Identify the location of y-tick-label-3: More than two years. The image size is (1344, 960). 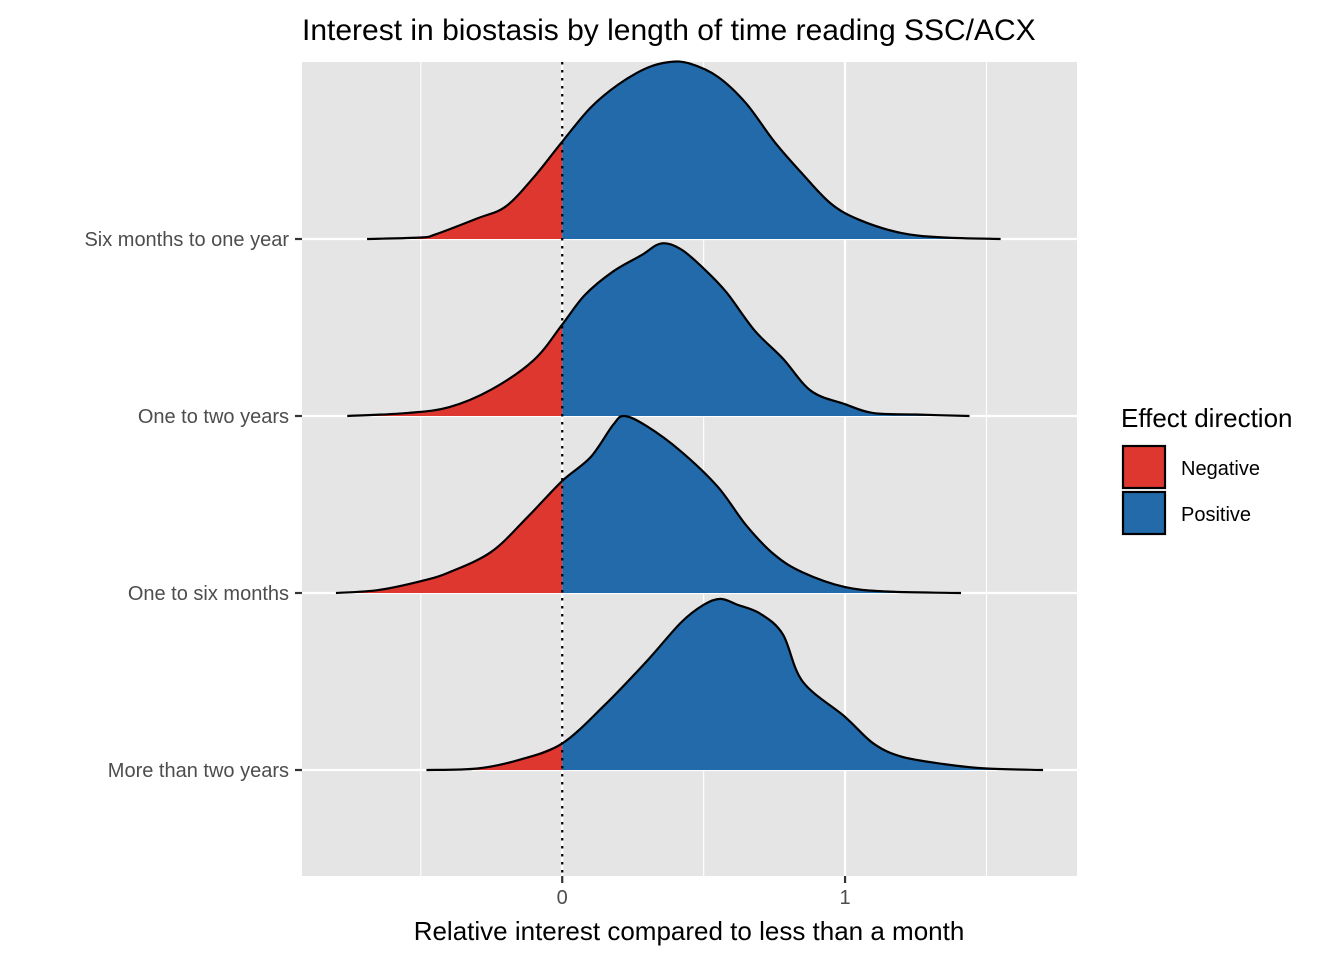
(198, 771).